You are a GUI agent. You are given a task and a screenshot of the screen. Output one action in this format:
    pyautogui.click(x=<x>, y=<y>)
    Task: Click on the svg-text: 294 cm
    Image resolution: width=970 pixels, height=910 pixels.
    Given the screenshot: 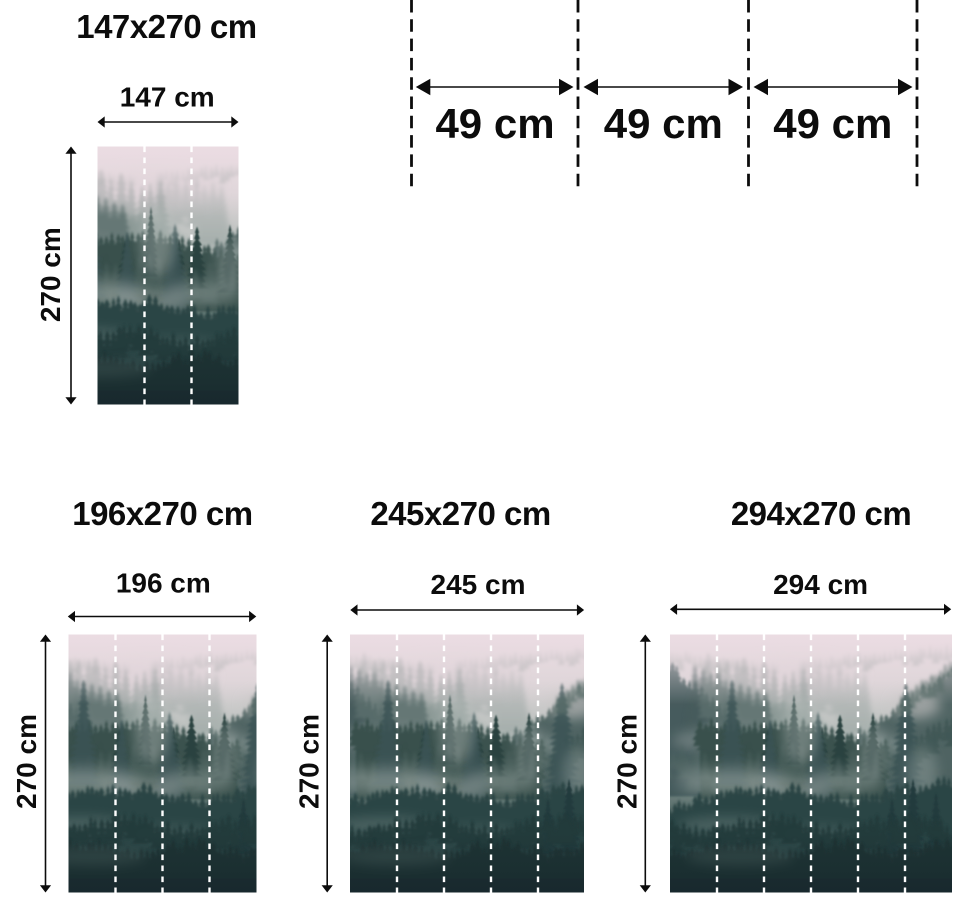 What is the action you would take?
    pyautogui.click(x=820, y=584)
    